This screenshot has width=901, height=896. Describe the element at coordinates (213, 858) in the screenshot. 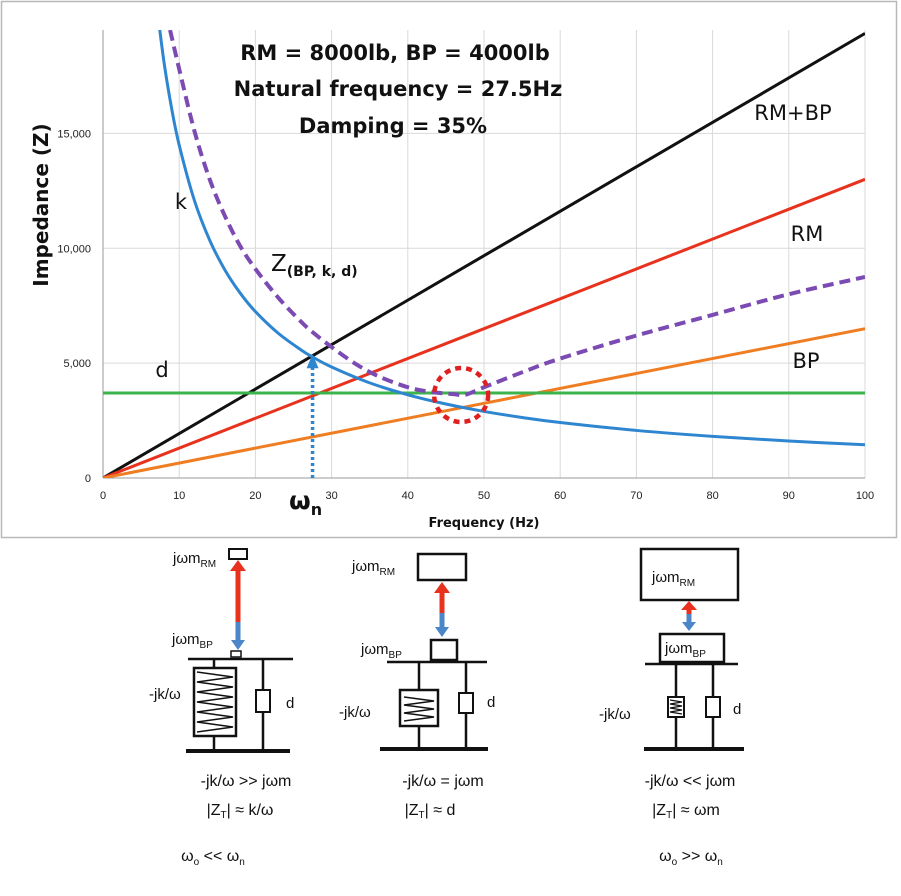

I see `diagram1-condition: ωo << ωn` at that location.